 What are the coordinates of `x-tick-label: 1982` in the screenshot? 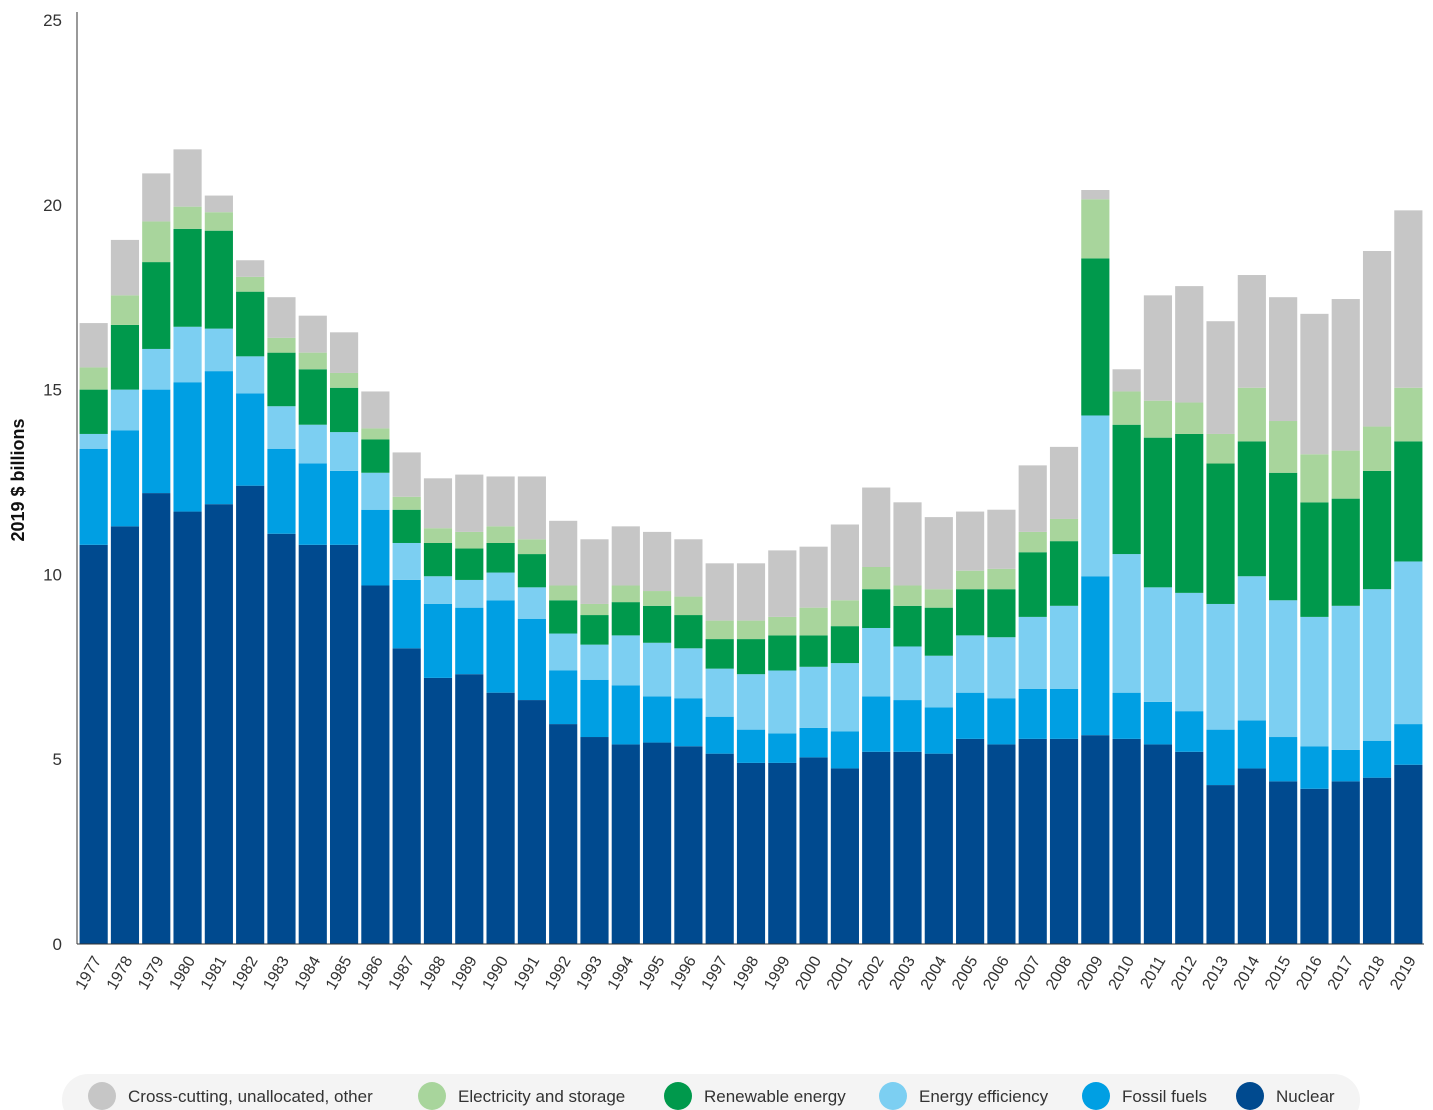 It's located at (245, 972).